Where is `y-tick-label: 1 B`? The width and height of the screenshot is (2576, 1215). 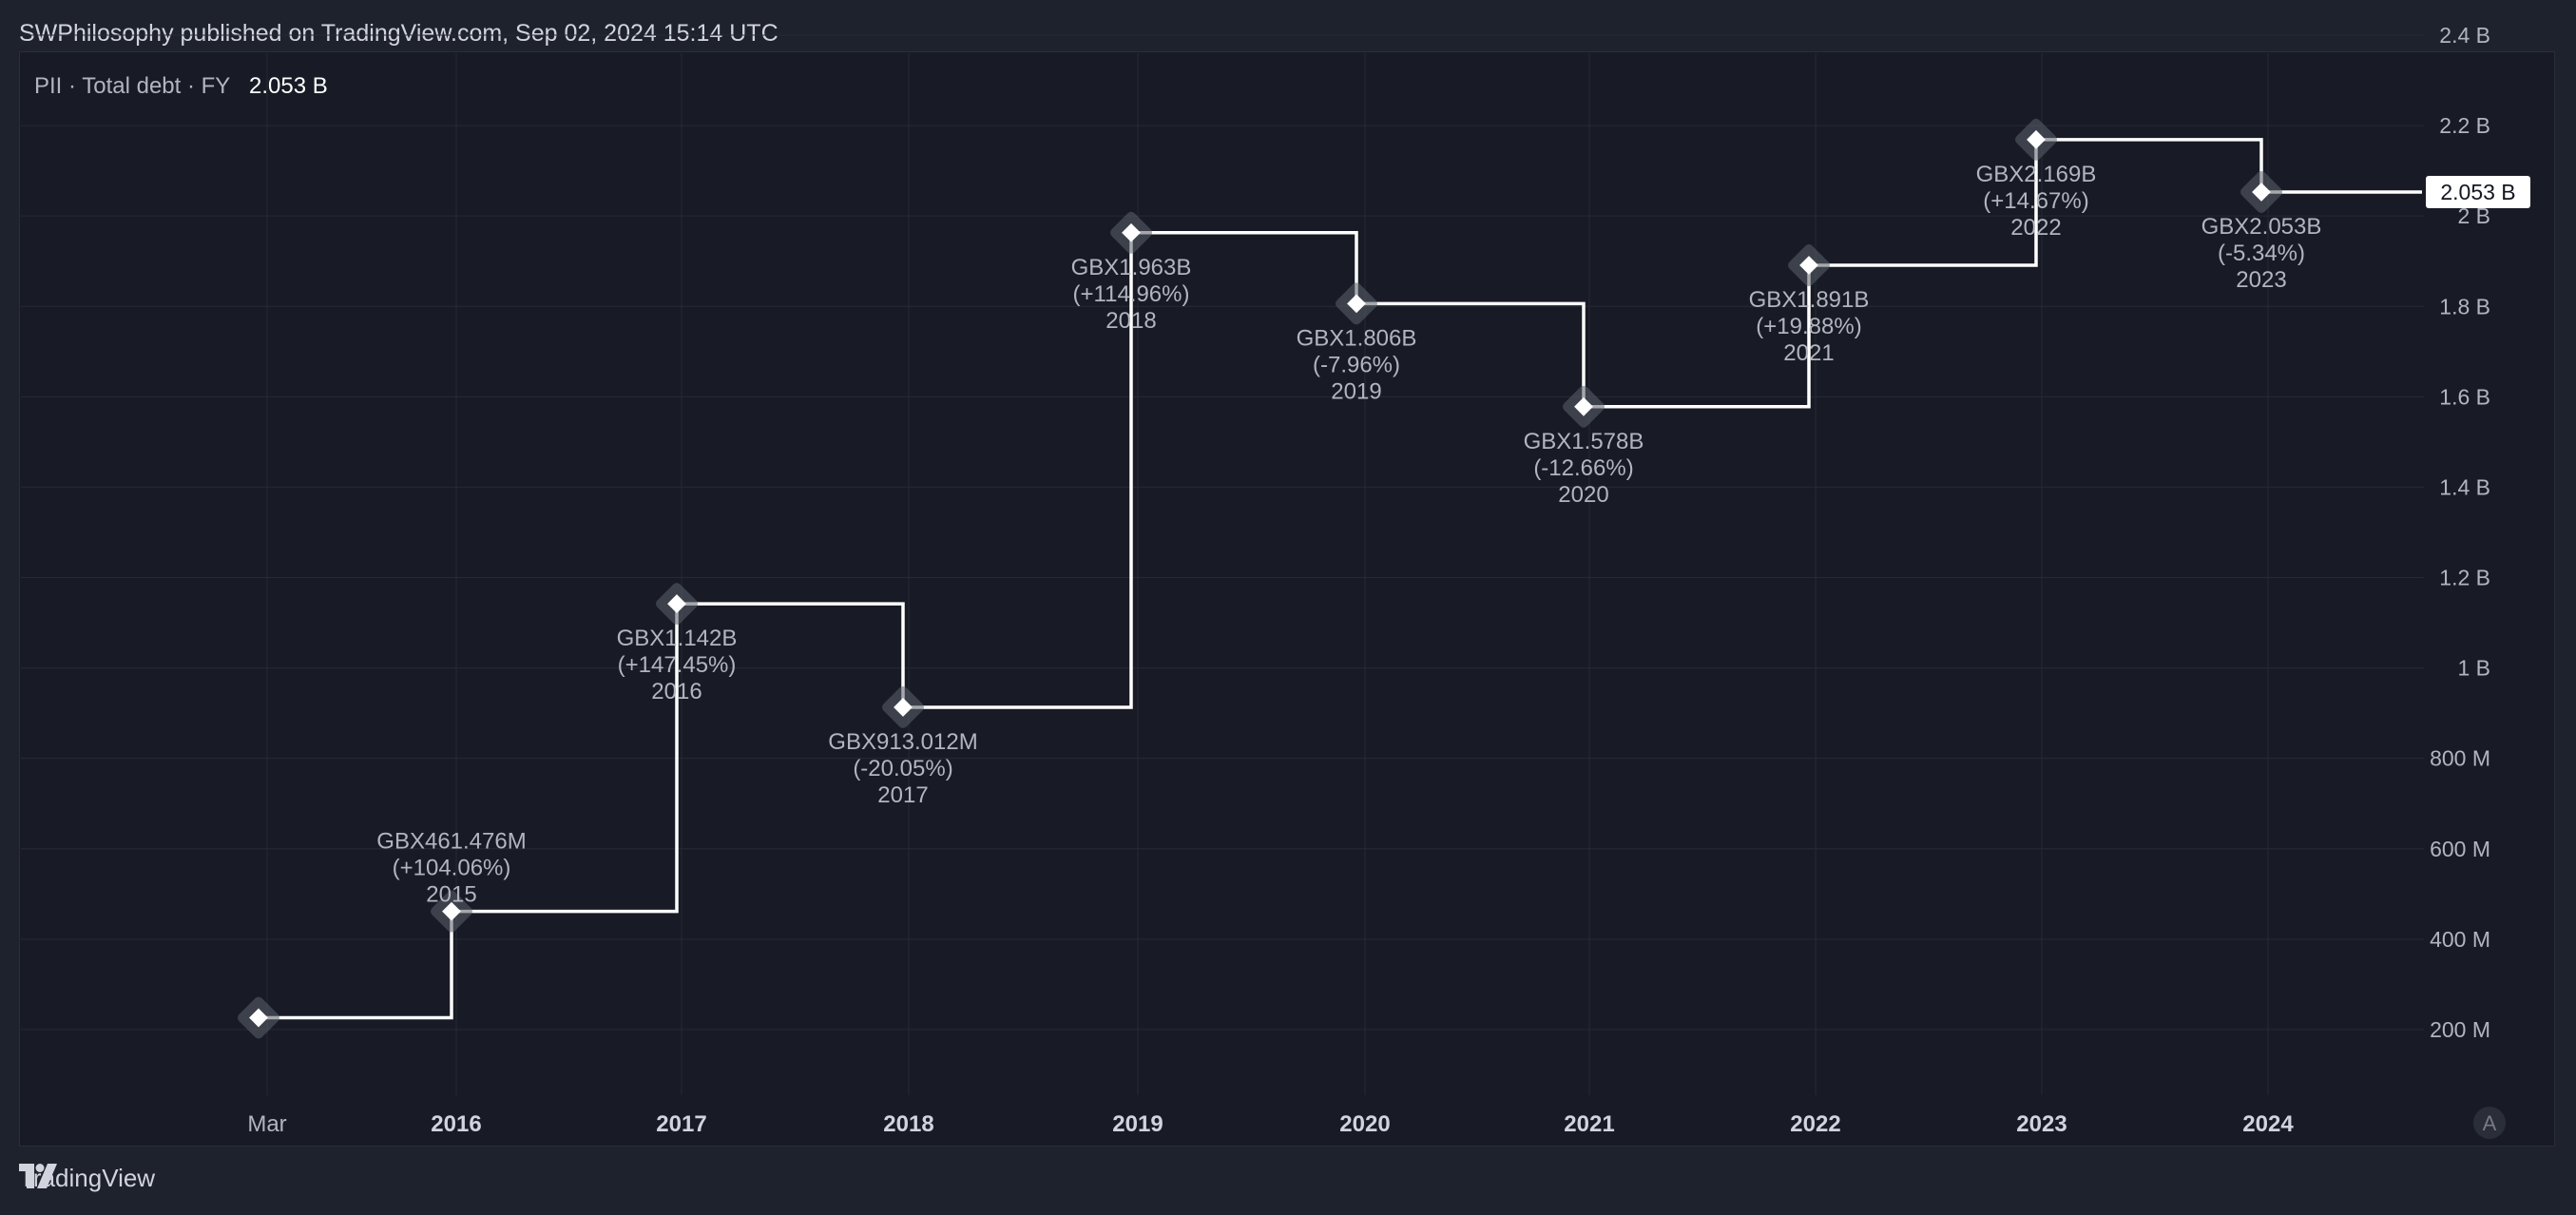 y-tick-label: 1 B is located at coordinates (2473, 668).